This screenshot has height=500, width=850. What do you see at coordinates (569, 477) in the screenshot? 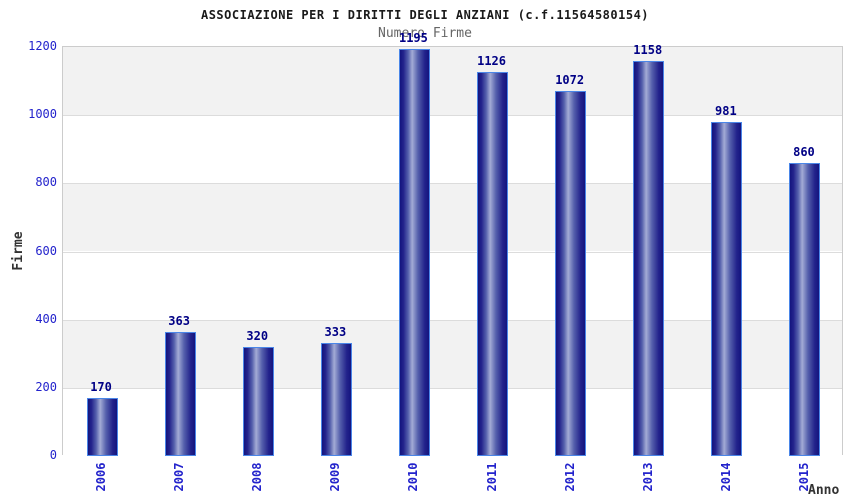
I see `x-tick-label: 2012` at bounding box center [569, 477].